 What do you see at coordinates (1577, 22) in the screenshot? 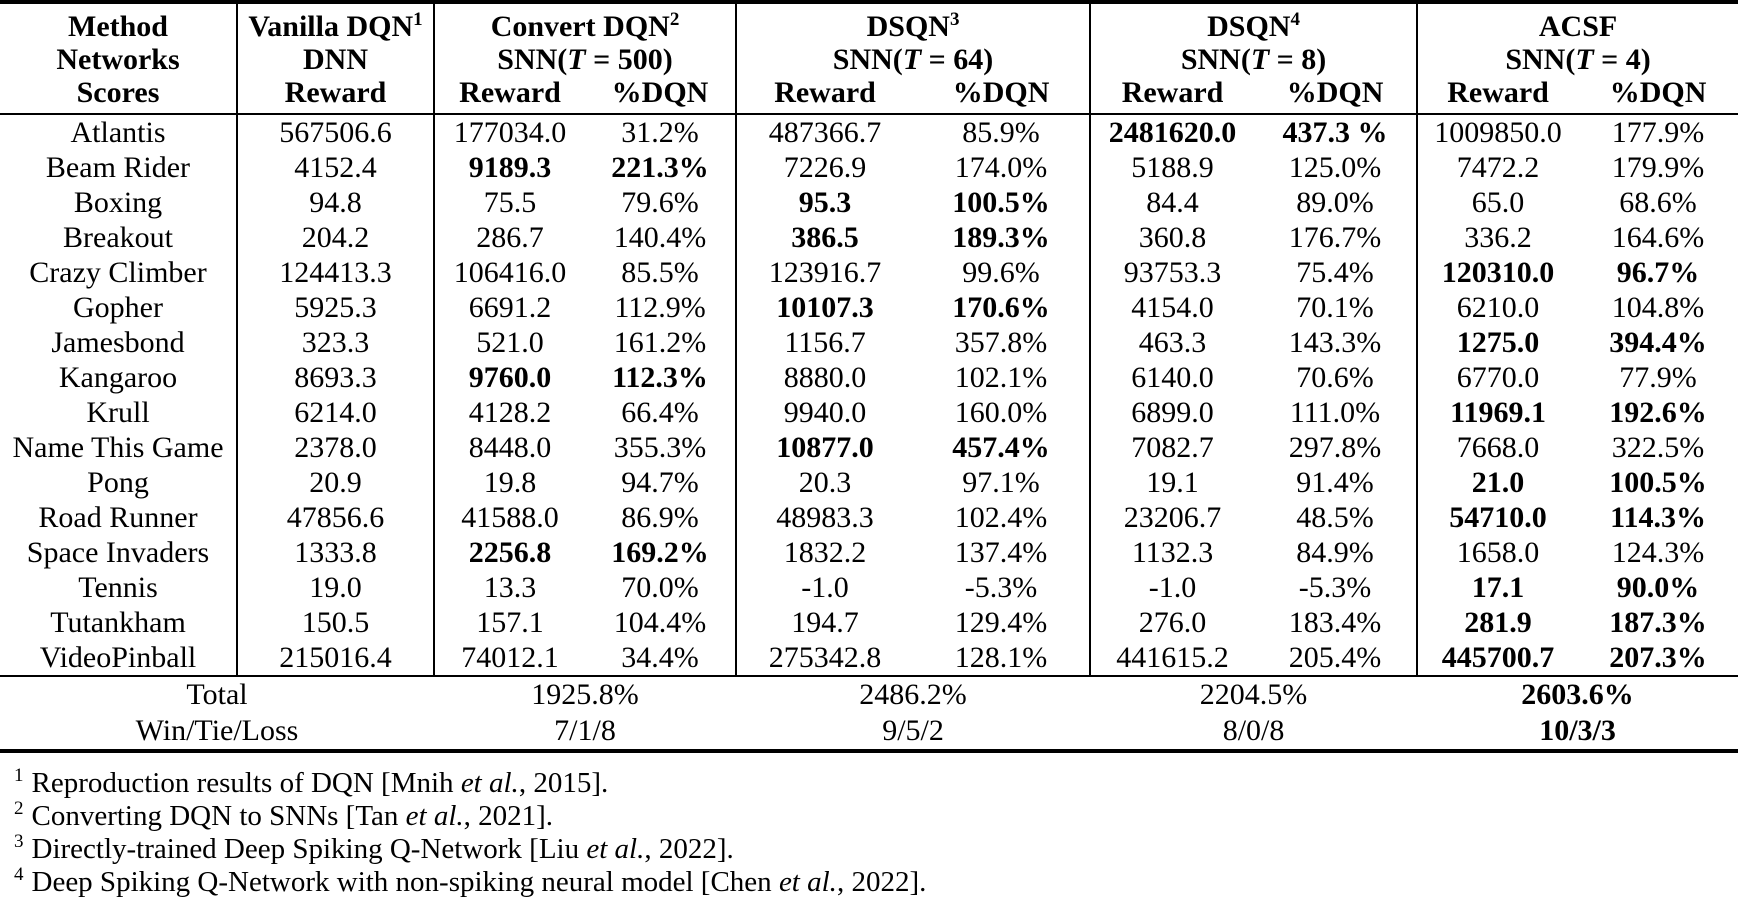
I see `group-title-5: ACSF` at bounding box center [1577, 22].